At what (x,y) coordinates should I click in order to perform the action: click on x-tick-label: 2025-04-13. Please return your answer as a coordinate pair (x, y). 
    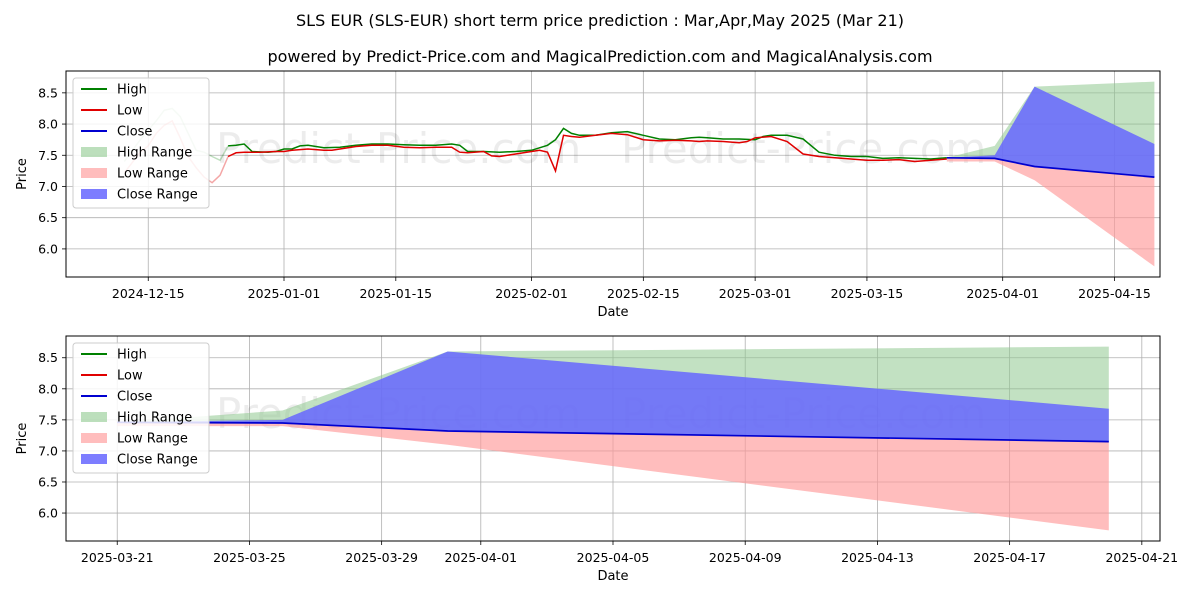
    Looking at the image, I should click on (877, 557).